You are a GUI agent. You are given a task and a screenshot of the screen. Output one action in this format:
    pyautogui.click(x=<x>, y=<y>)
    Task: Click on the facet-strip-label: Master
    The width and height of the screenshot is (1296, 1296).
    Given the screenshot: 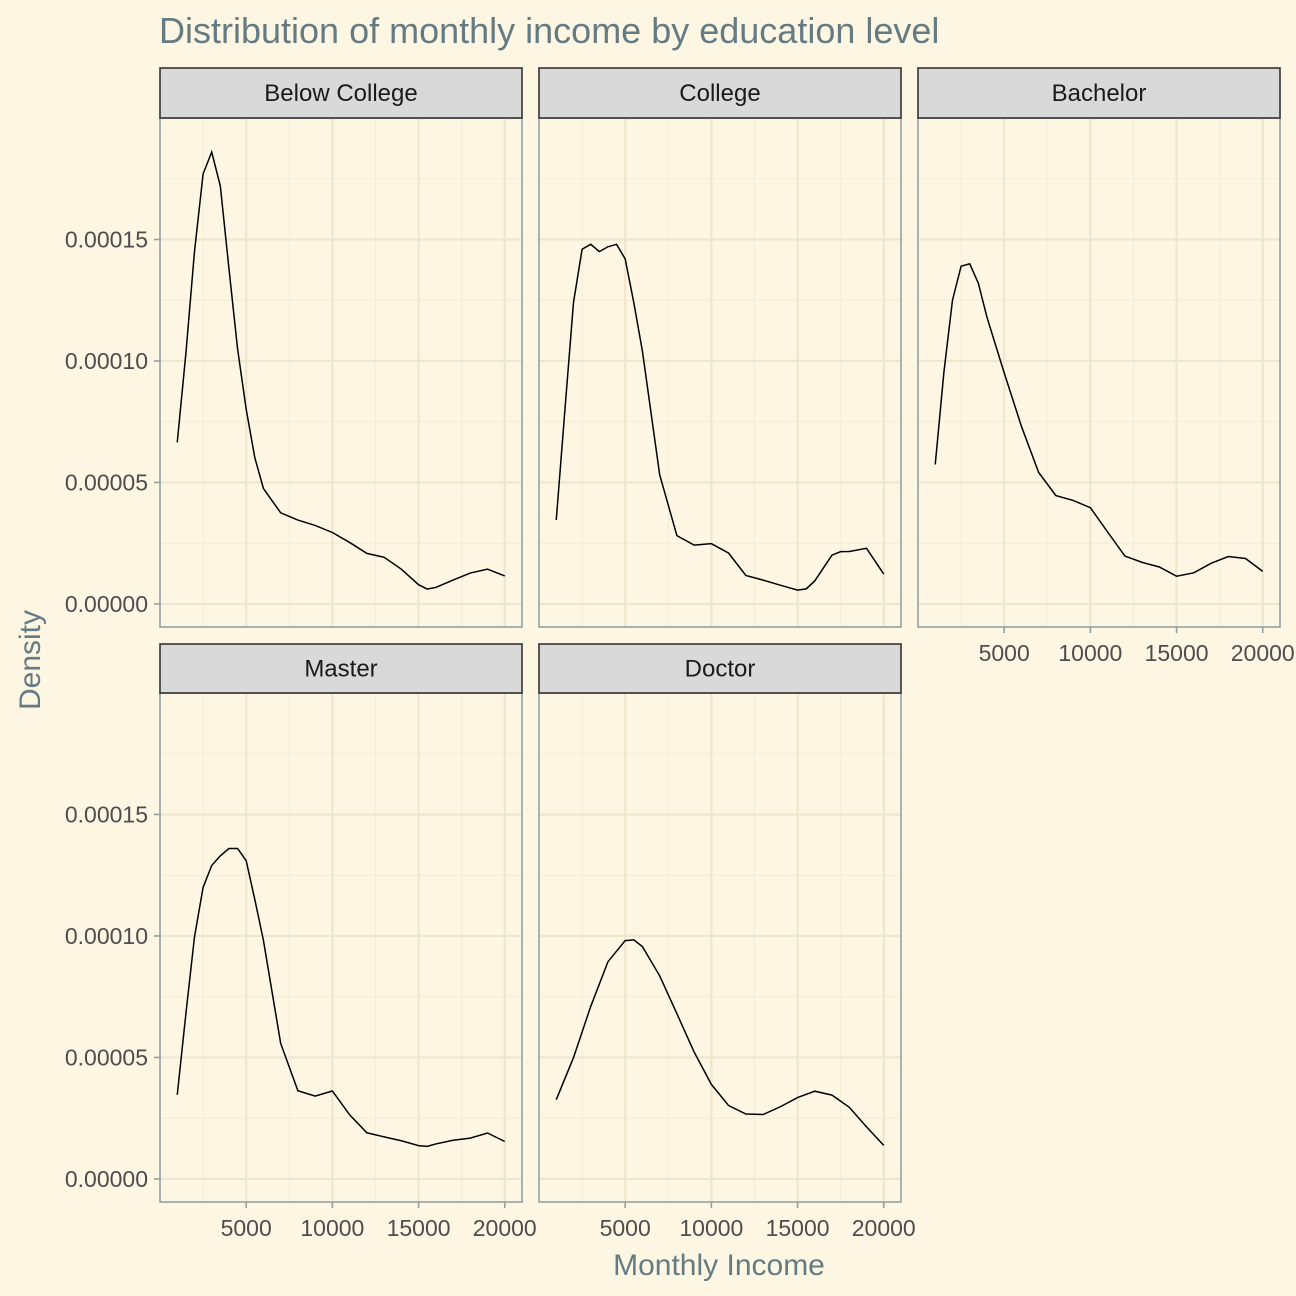 What is the action you would take?
    pyautogui.click(x=340, y=669)
    